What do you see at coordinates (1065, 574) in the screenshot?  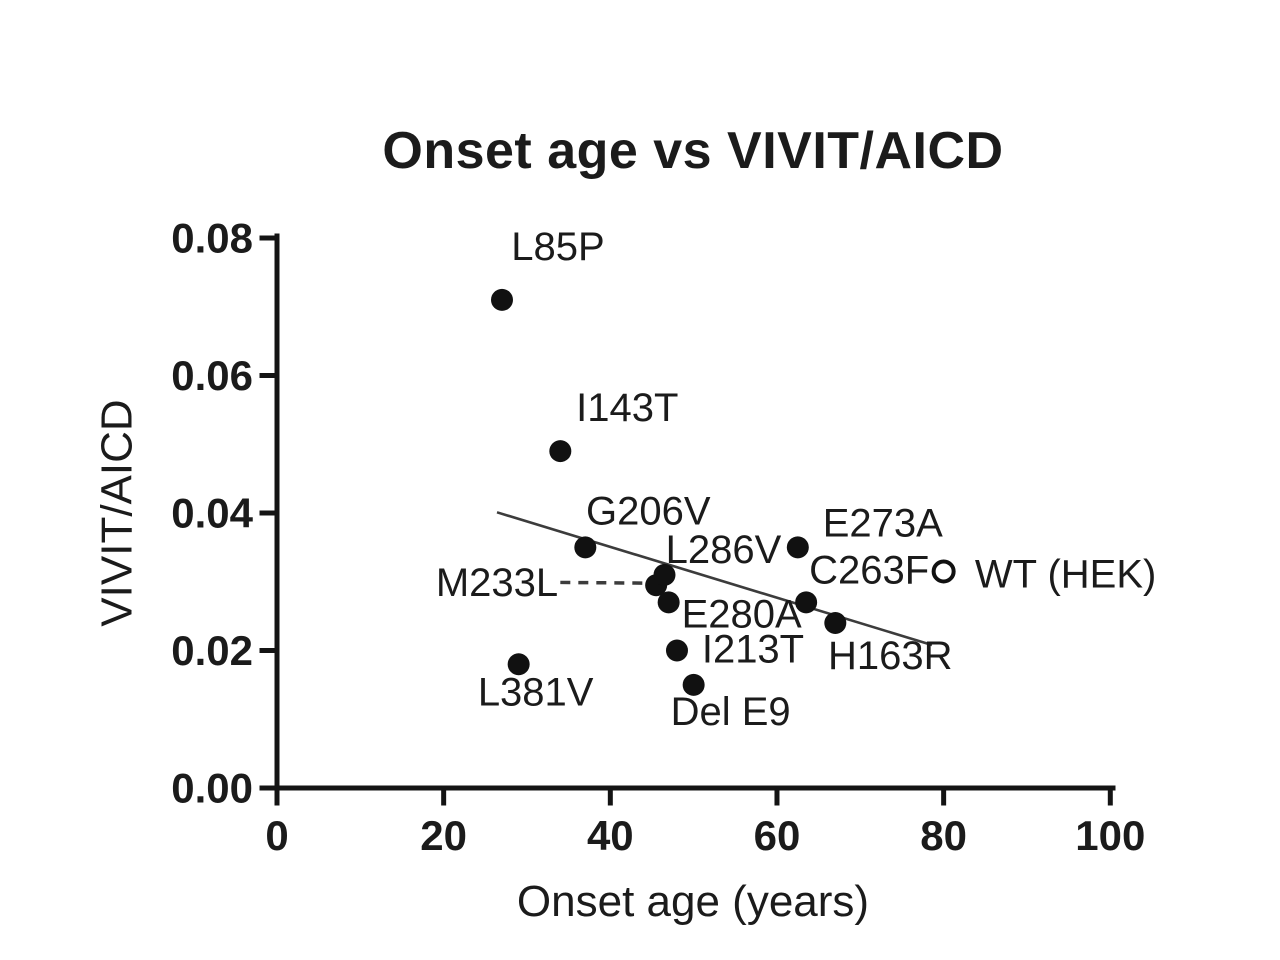 I see `point-label-wt-hek: WT (HEK)` at bounding box center [1065, 574].